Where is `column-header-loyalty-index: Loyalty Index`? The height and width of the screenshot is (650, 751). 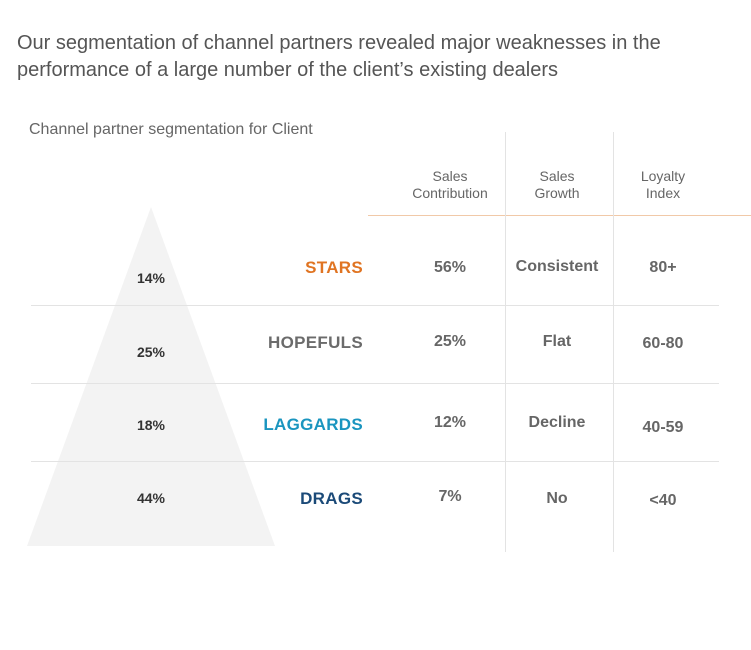 column-header-loyalty-index: Loyalty Index is located at coordinates (663, 184).